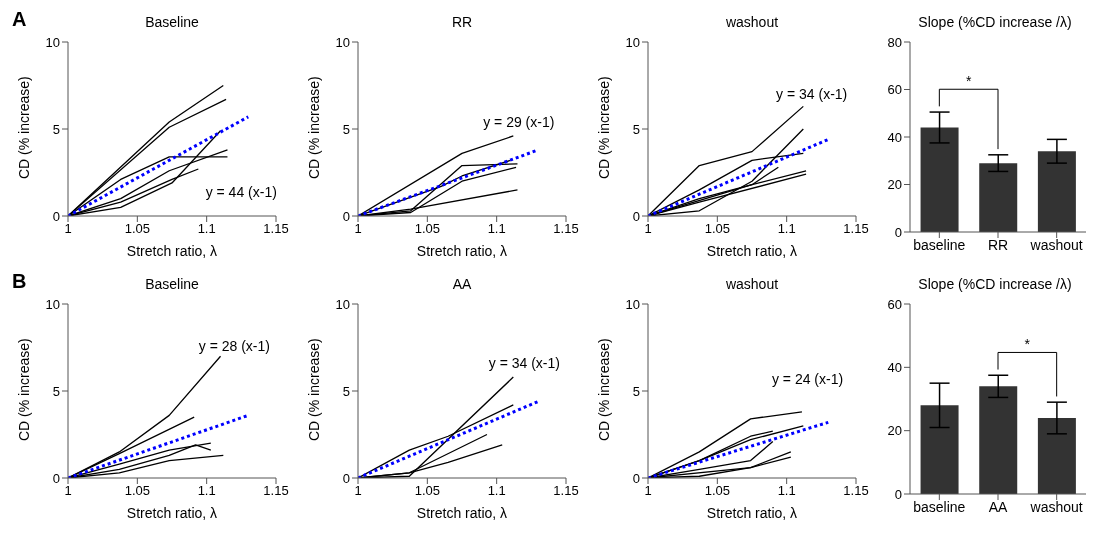 Image resolution: width=1110 pixels, height=534 pixels. What do you see at coordinates (519, 122) in the screenshot?
I see `annotation: y = 29 (x-1)` at bounding box center [519, 122].